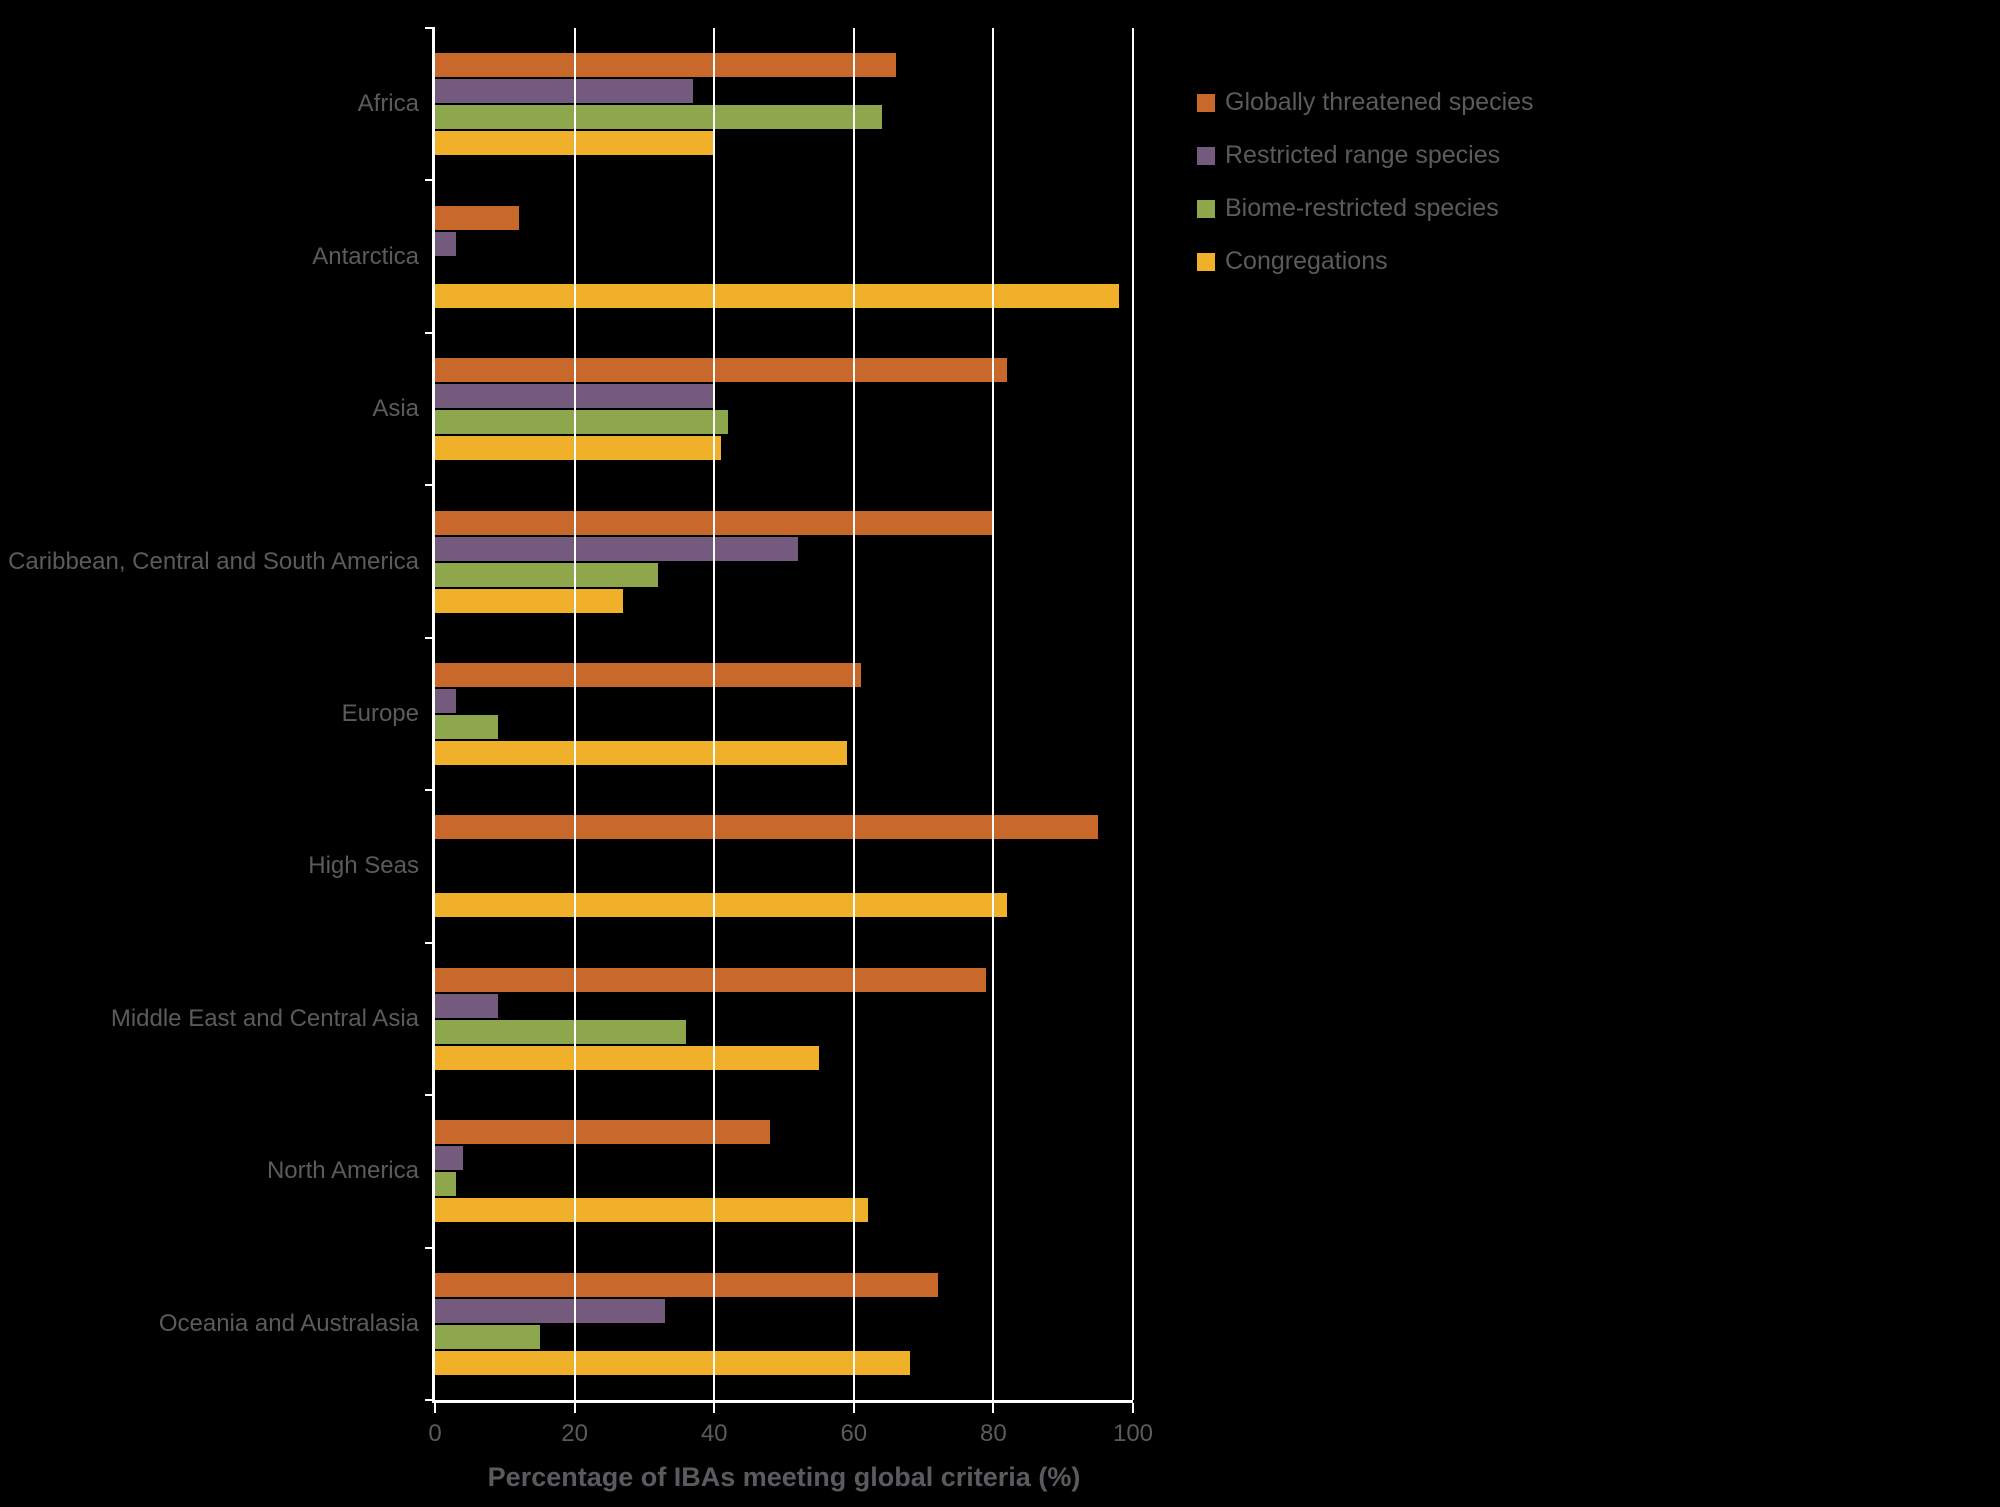 This screenshot has width=2000, height=1507. I want to click on x-tick-label: 80, so click(993, 1433).